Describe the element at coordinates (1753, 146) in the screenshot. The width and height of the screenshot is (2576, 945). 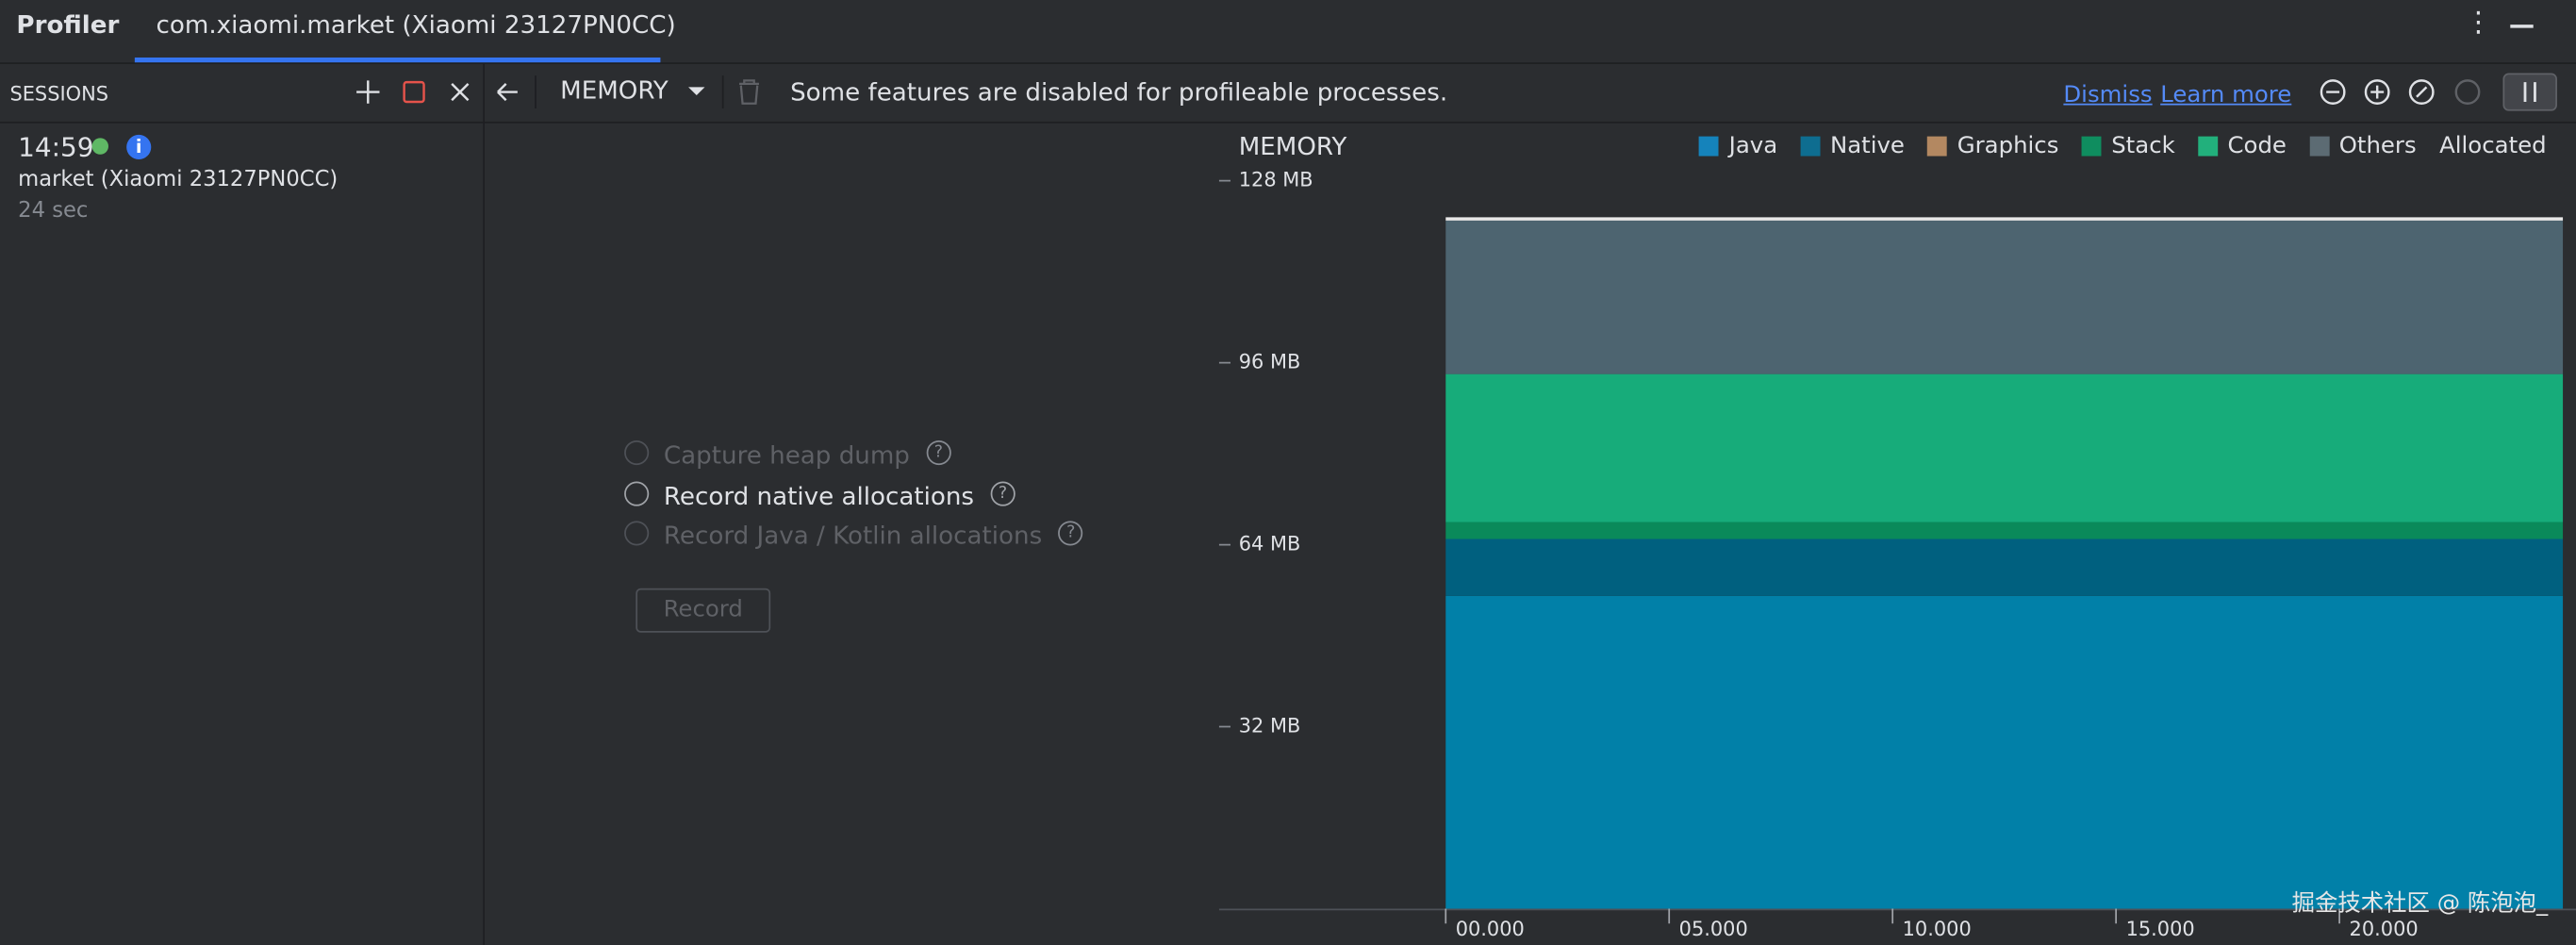
I see `legend-label: Java` at that location.